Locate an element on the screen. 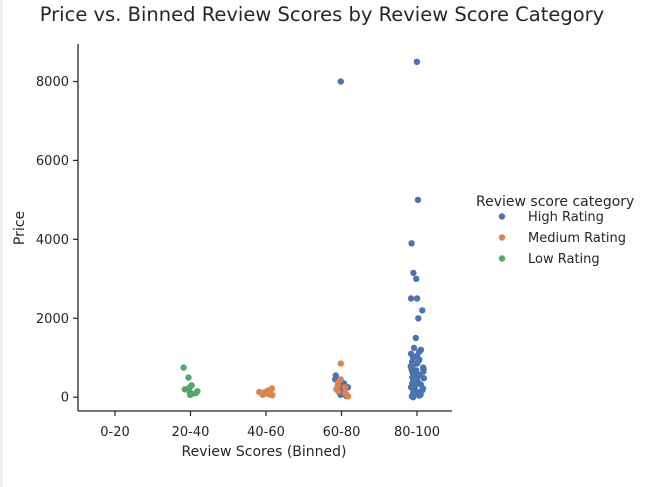  y-axis-ticks: 0 2000 4000 6000 8000 is located at coordinates (57, 240).